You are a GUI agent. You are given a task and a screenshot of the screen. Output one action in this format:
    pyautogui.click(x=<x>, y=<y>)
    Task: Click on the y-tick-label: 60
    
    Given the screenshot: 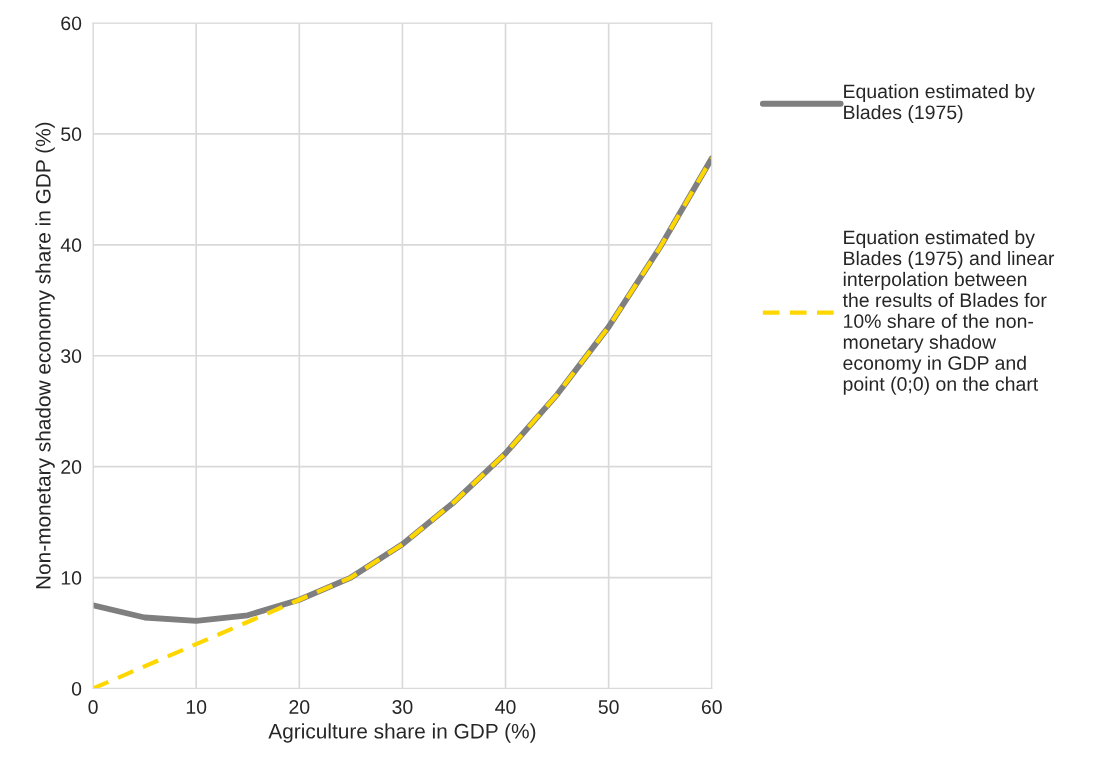 What is the action you would take?
    pyautogui.click(x=71, y=23)
    